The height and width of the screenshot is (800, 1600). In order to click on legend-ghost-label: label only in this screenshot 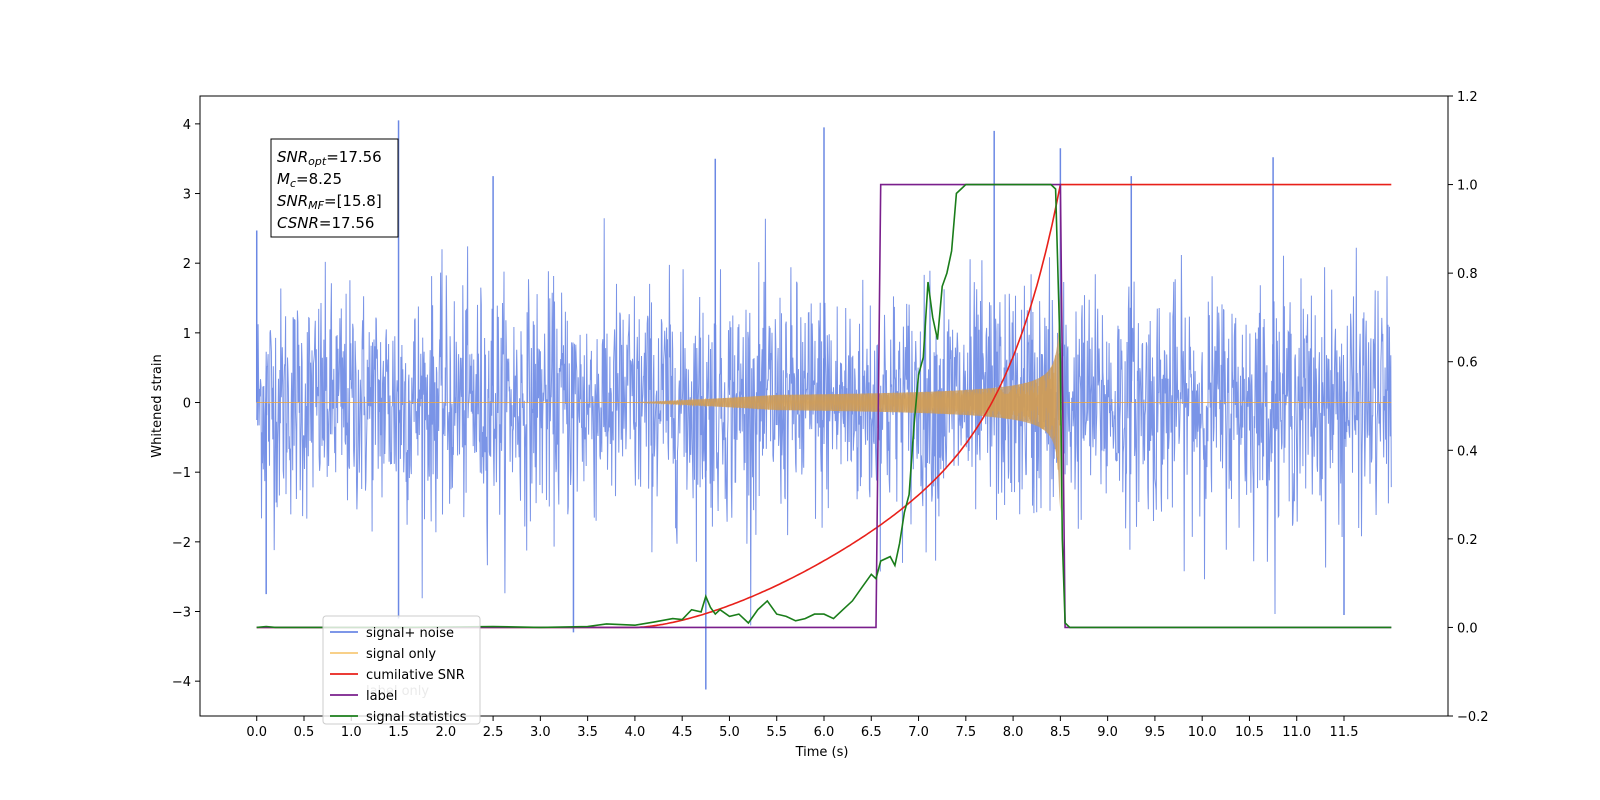, I will do `click(397, 691)`.